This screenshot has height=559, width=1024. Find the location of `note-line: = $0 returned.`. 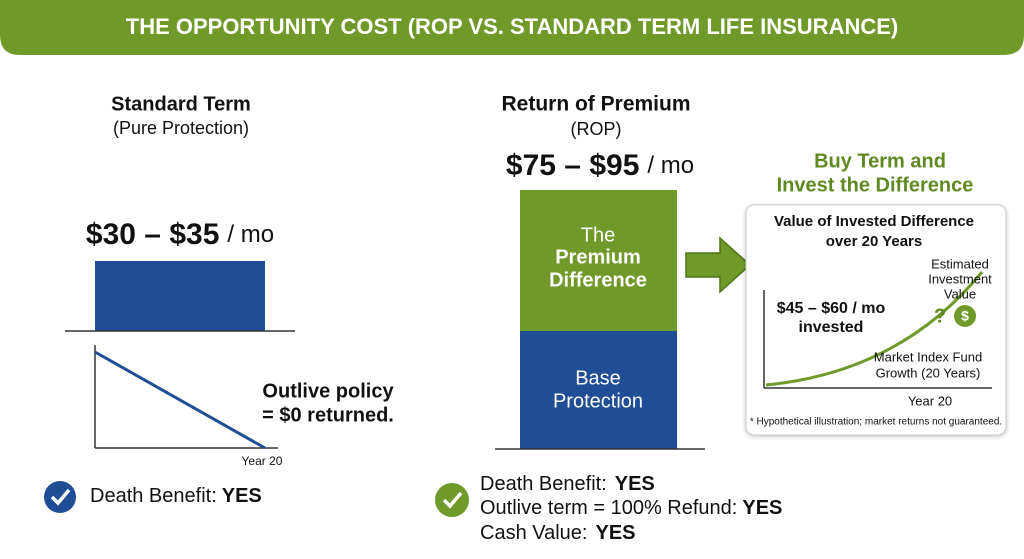

note-line: = $0 returned. is located at coordinates (328, 415).